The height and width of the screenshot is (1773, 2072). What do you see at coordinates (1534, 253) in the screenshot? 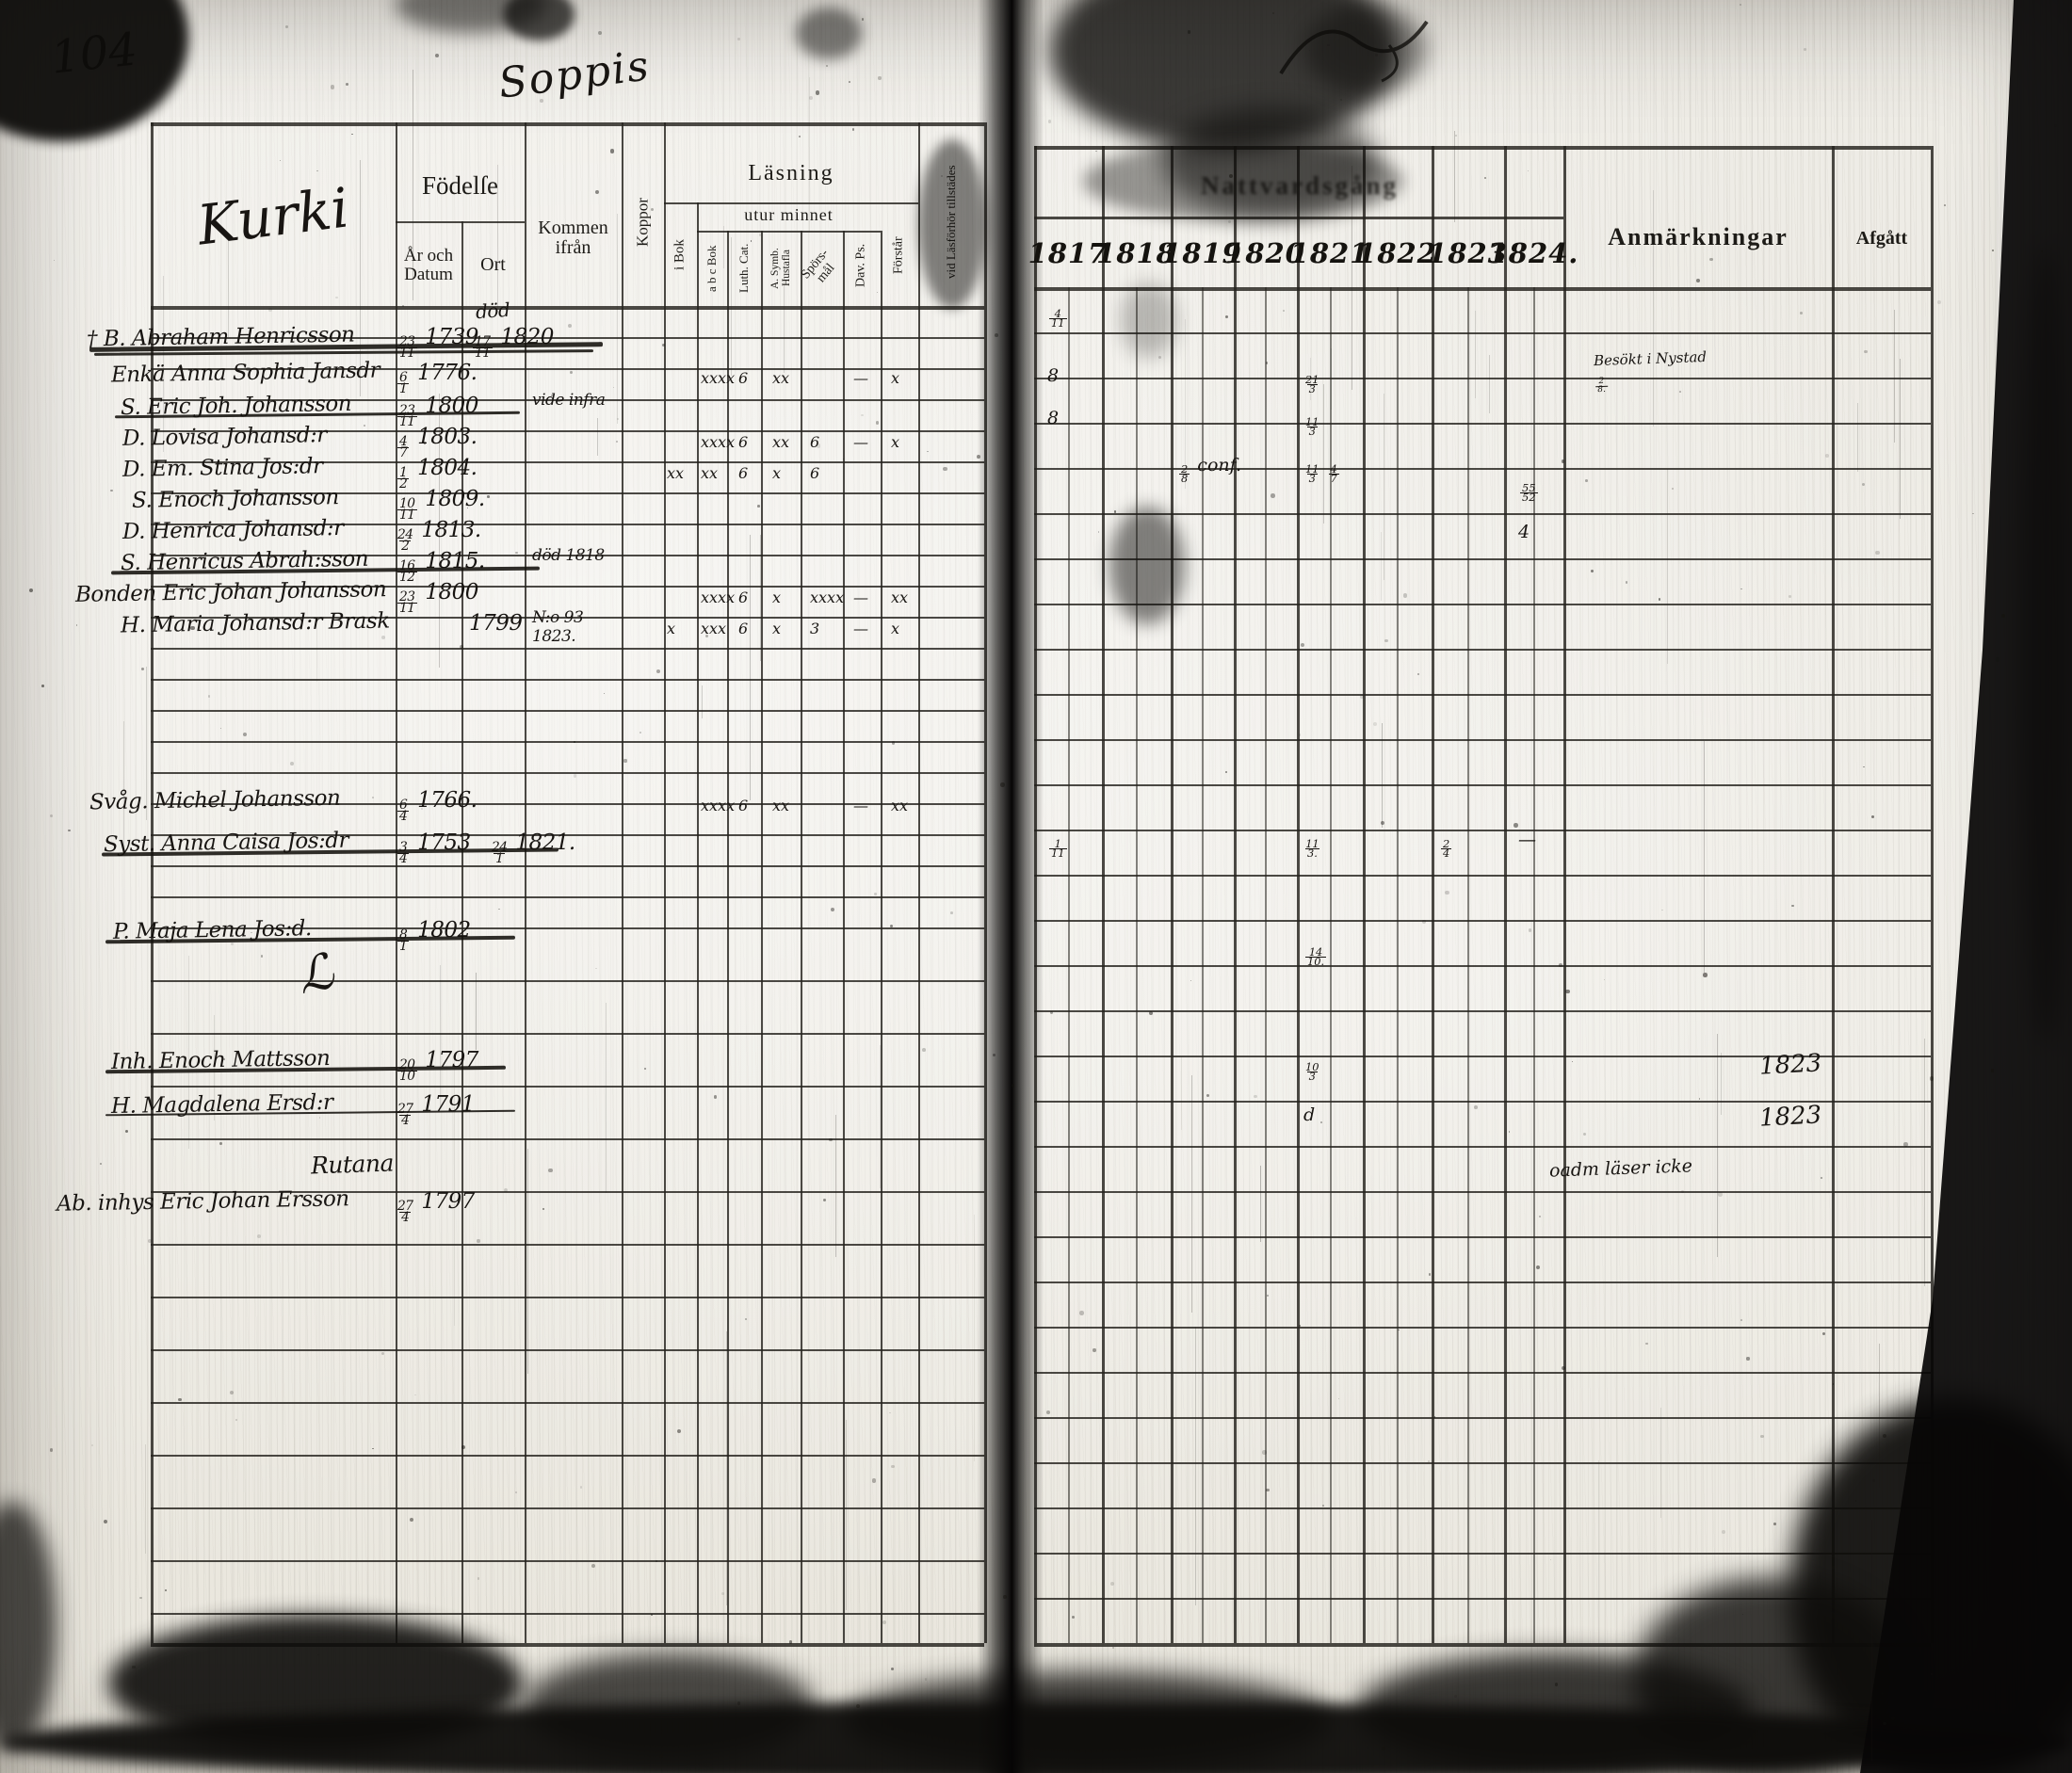
I see `year-label: 1824.` at bounding box center [1534, 253].